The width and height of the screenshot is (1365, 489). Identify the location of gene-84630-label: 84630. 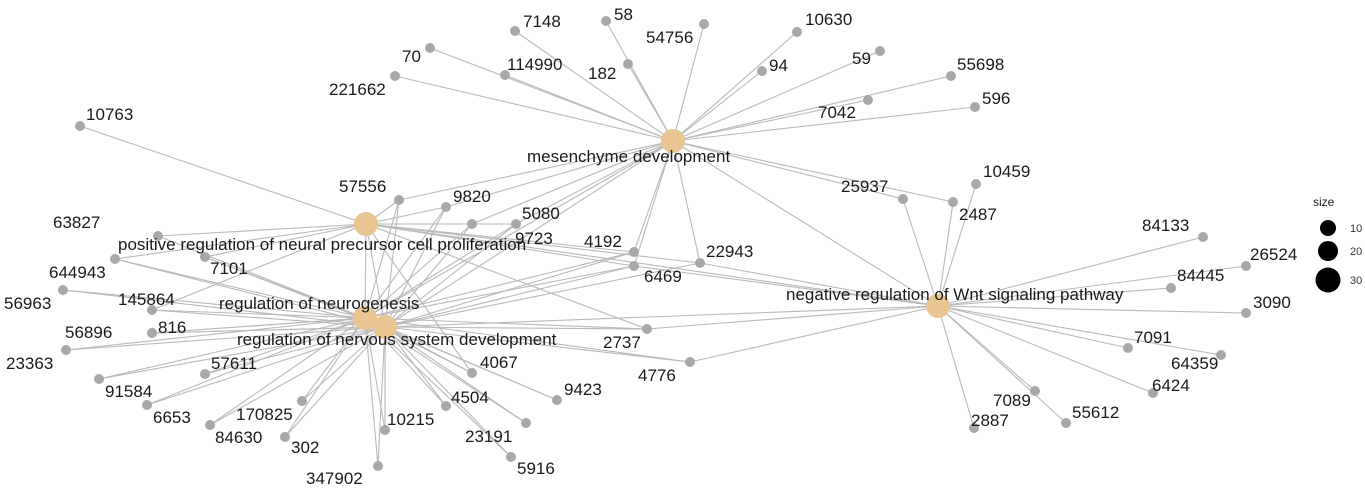
(238, 437).